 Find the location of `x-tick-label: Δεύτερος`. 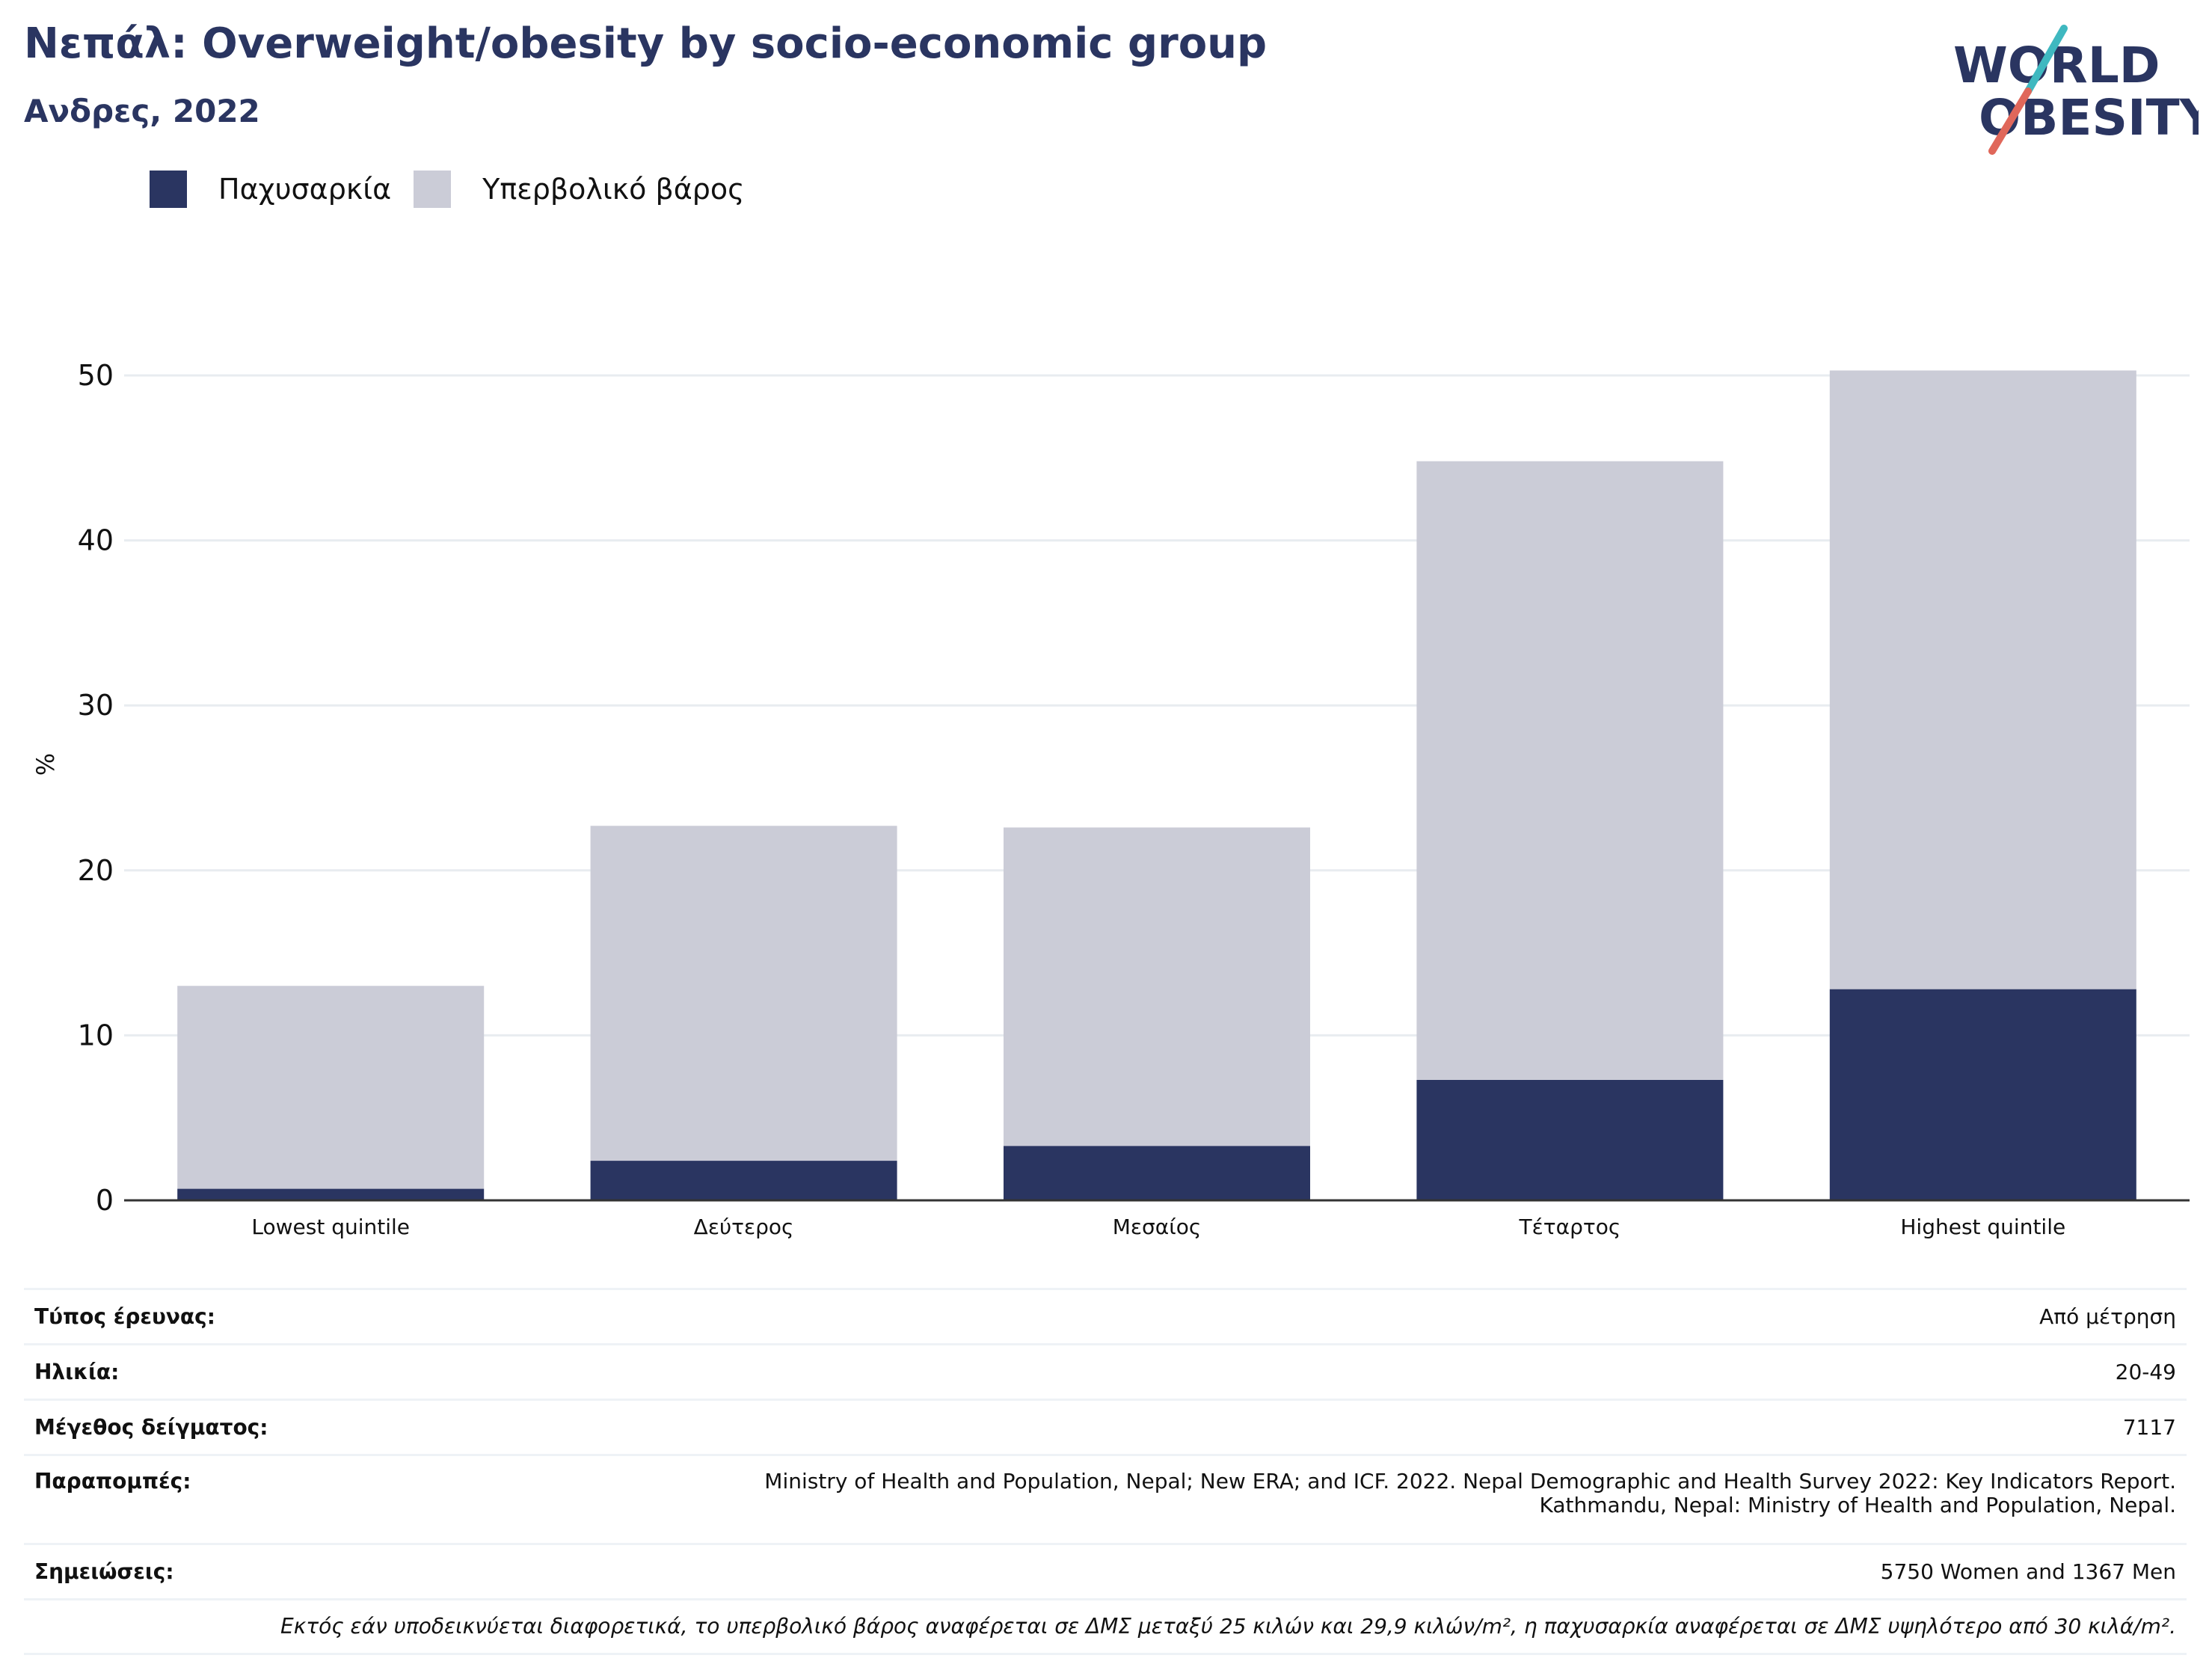

x-tick-label: Δεύτερος is located at coordinates (744, 1227).